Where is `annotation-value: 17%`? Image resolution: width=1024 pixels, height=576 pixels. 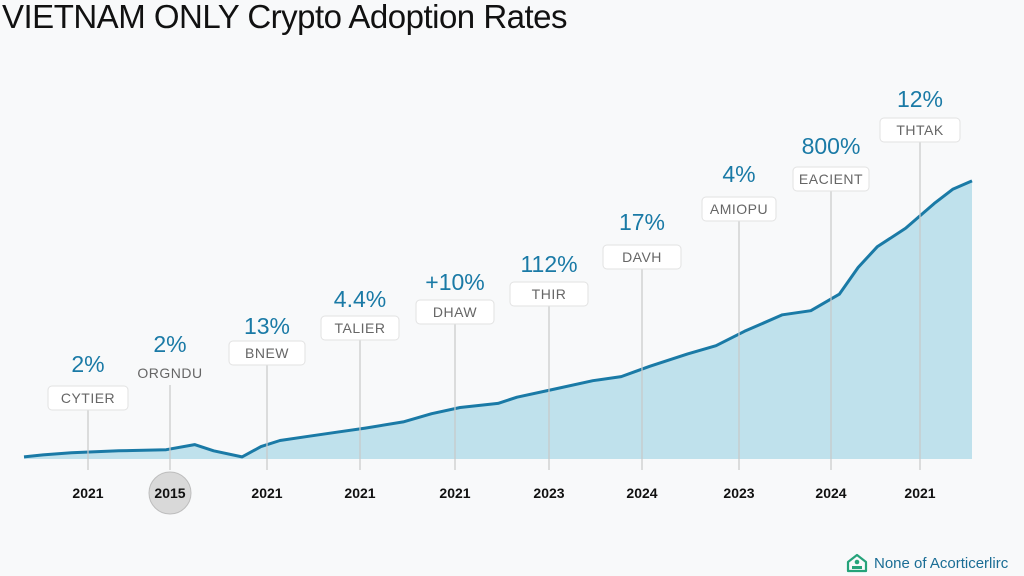
annotation-value: 17% is located at coordinates (642, 222).